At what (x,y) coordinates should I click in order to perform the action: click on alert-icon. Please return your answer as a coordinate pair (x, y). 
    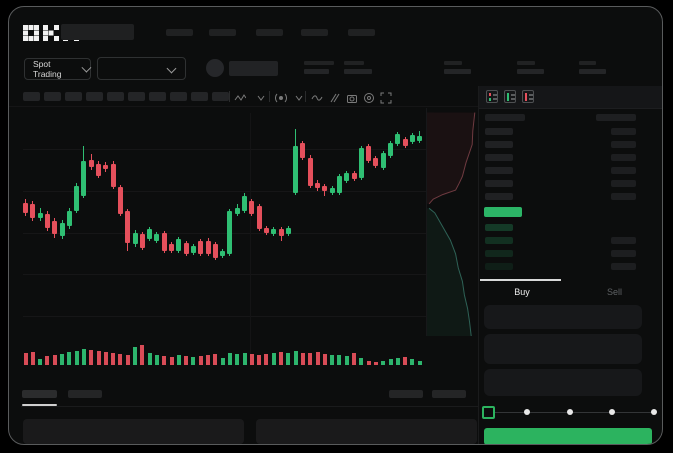
    Looking at the image, I should click on (369, 97).